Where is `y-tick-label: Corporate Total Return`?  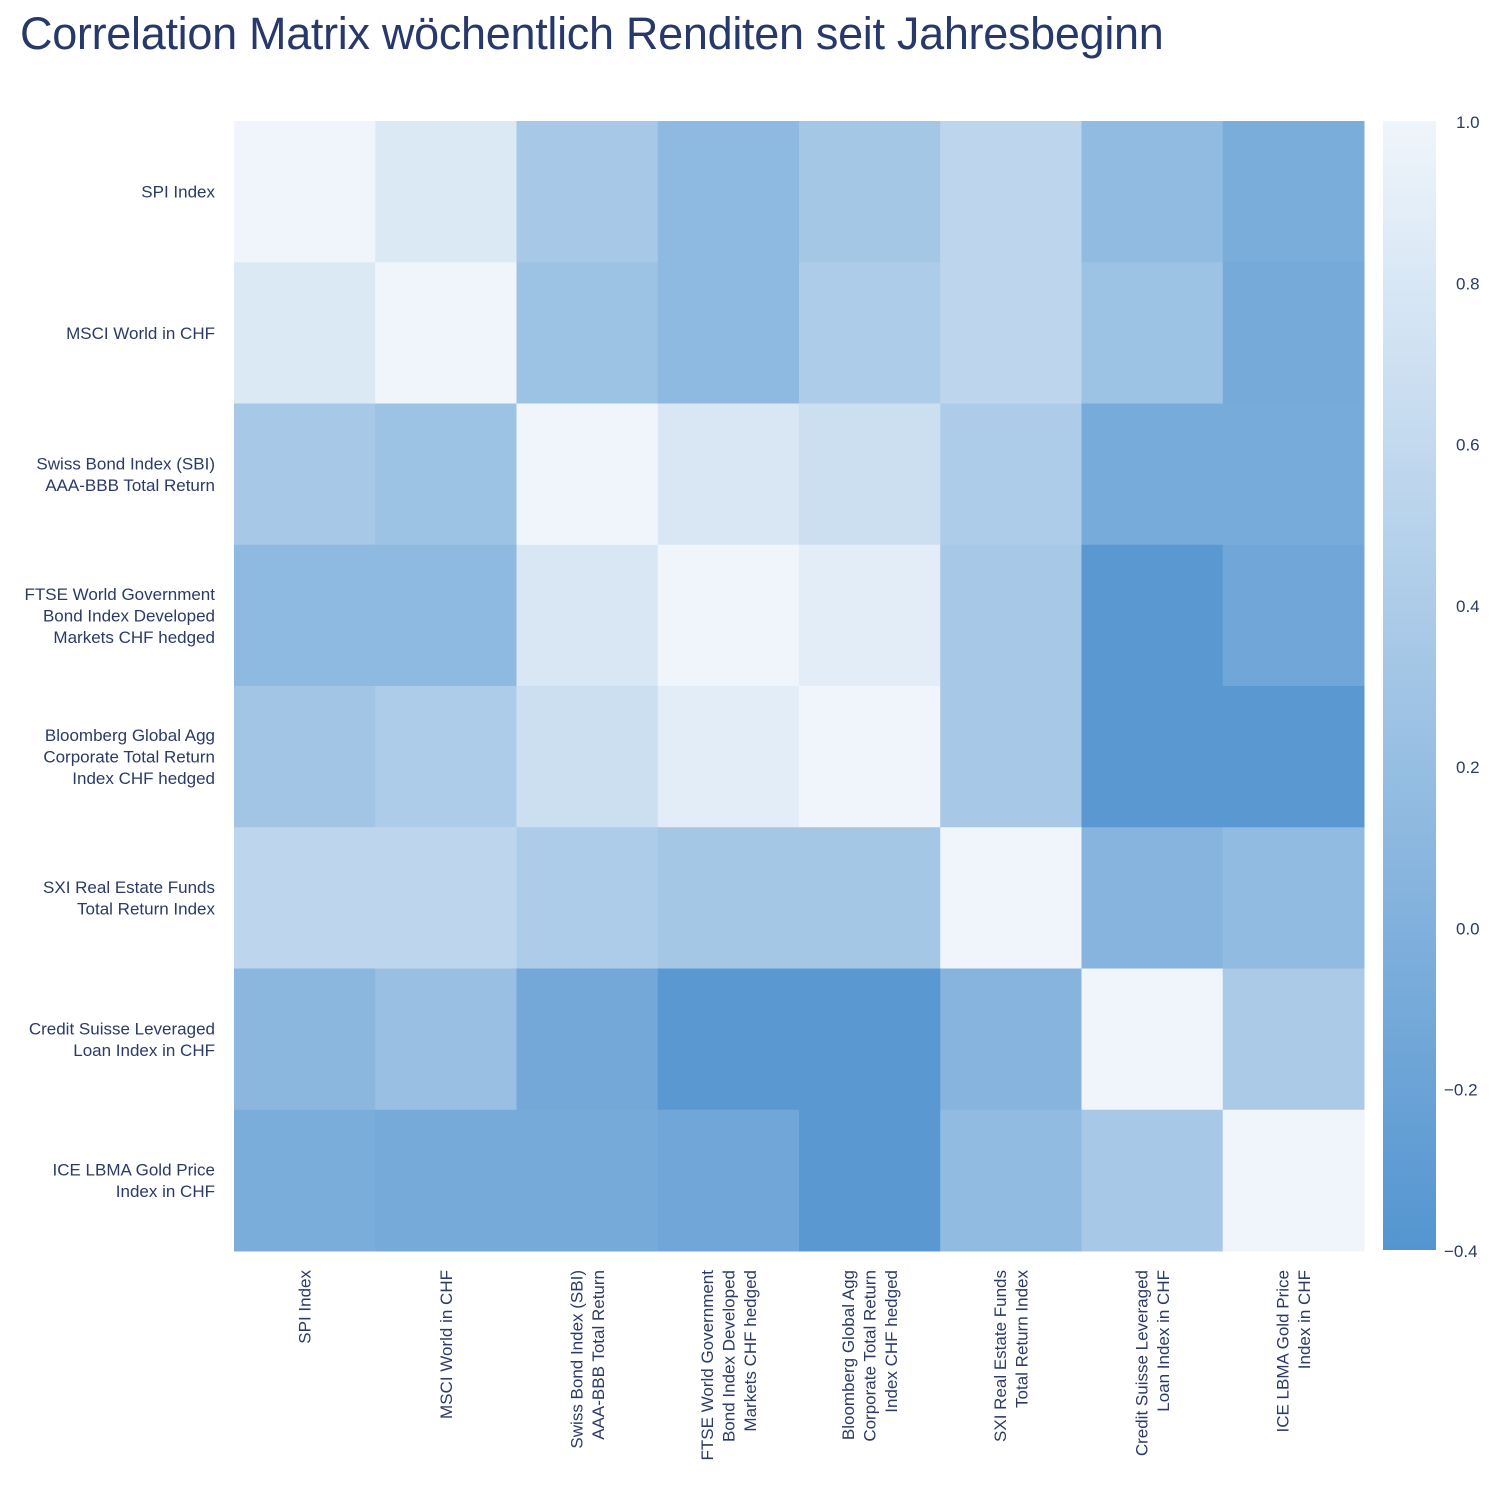
y-tick-label: Corporate Total Return is located at coordinates (129, 757).